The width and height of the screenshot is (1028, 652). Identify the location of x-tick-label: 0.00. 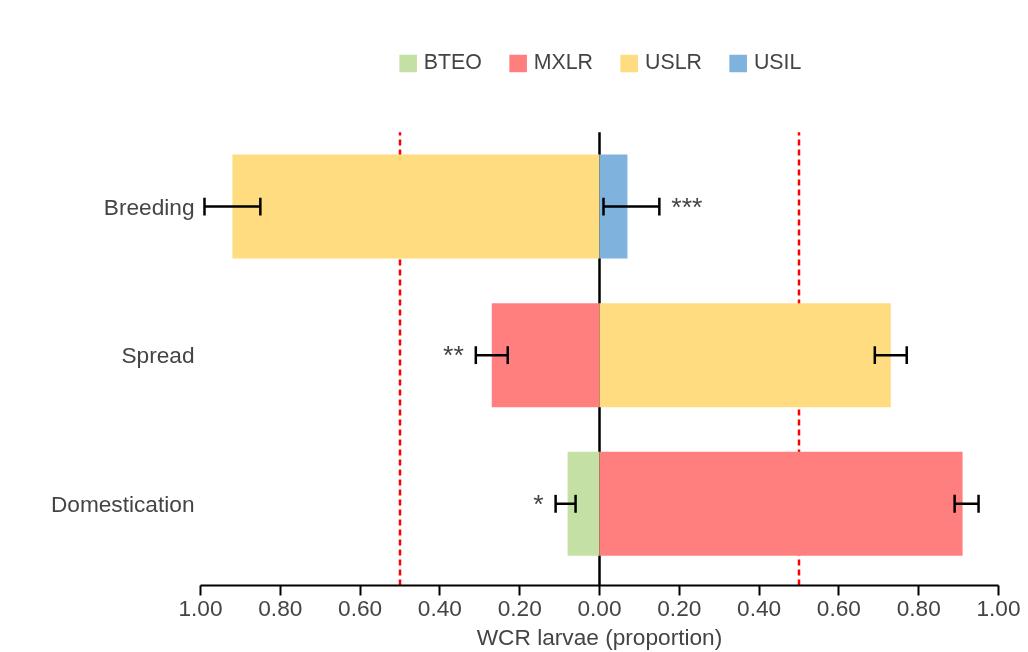
(599, 607).